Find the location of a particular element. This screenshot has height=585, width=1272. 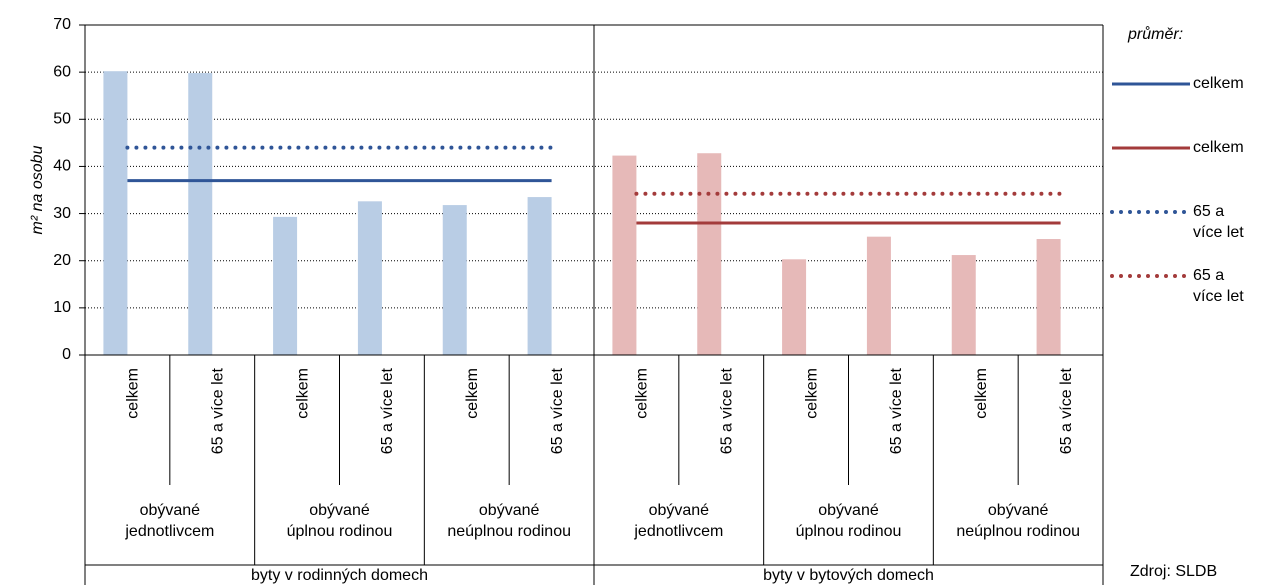

y-tick-label: 40 is located at coordinates (62, 166).